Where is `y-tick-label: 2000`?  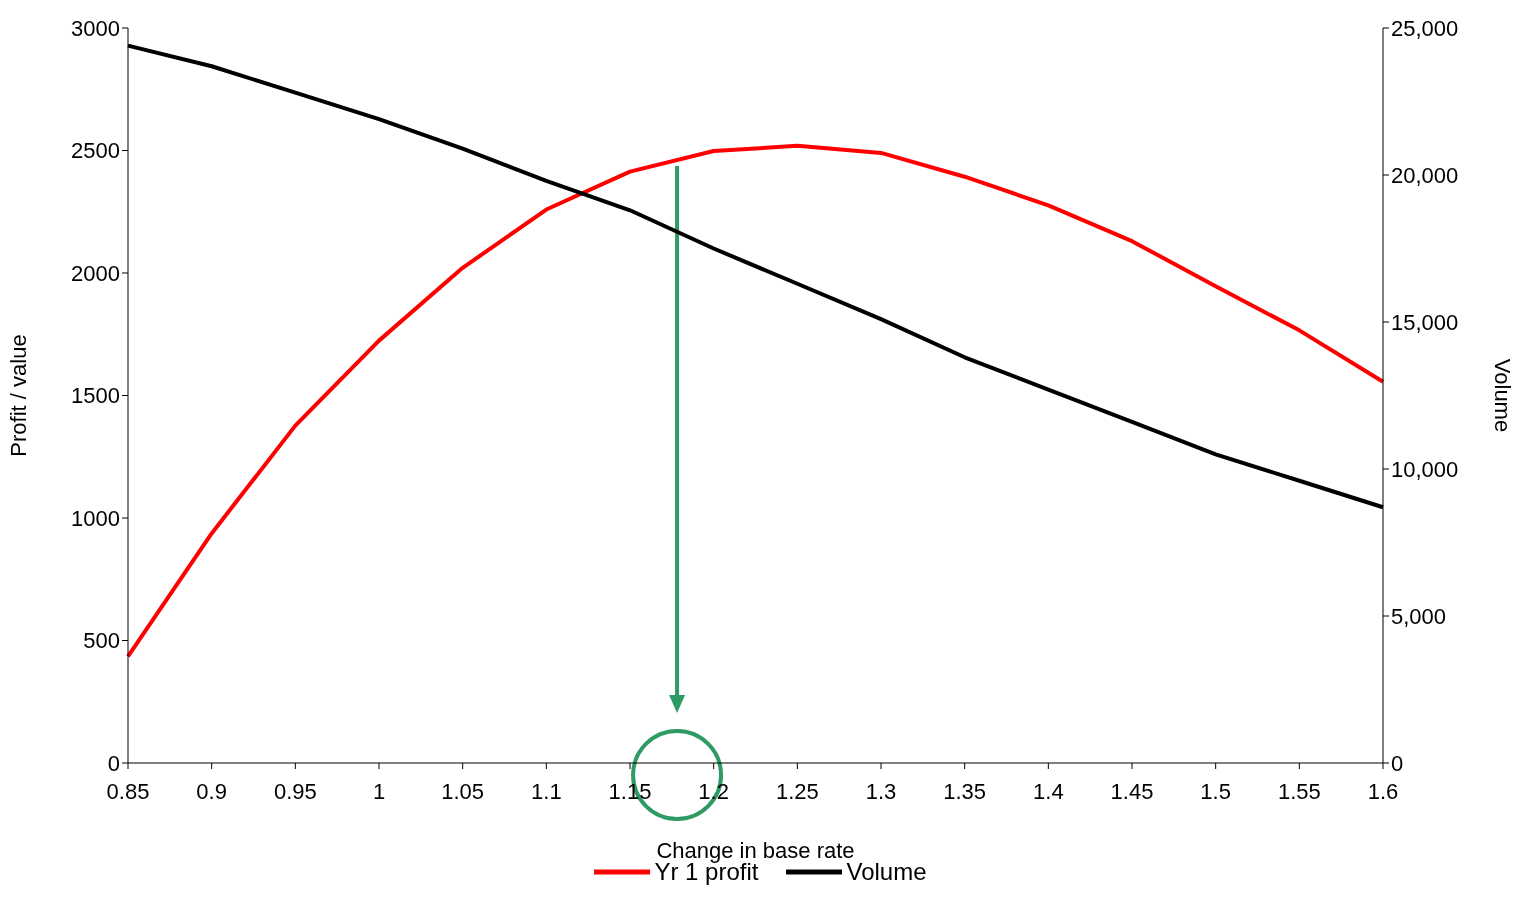 y-tick-label: 2000 is located at coordinates (95, 273).